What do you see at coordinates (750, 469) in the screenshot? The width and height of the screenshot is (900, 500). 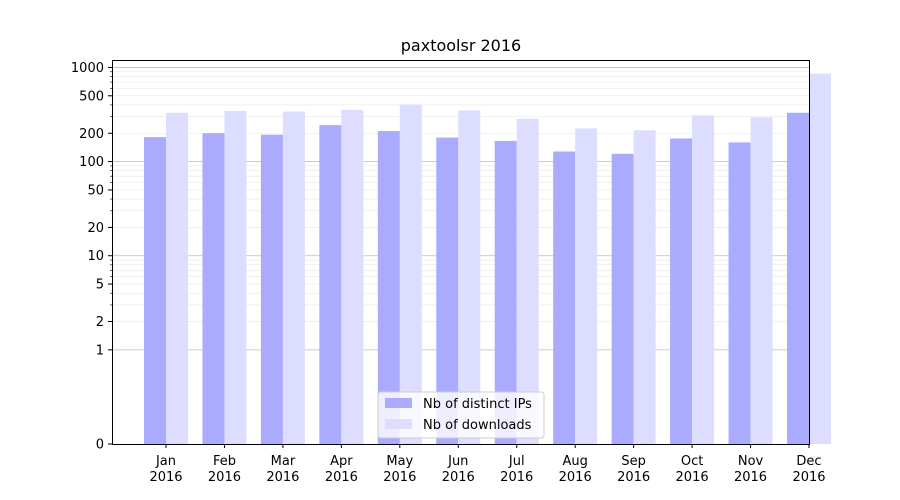 I see `x-tick-label: Nov 2016` at bounding box center [750, 469].